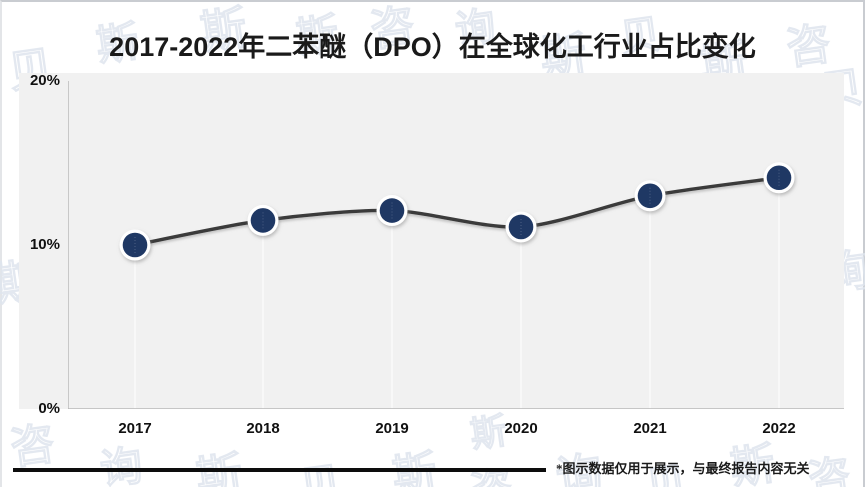  What do you see at coordinates (49, 408) in the screenshot?
I see `y-axis-tick-label: 0%` at bounding box center [49, 408].